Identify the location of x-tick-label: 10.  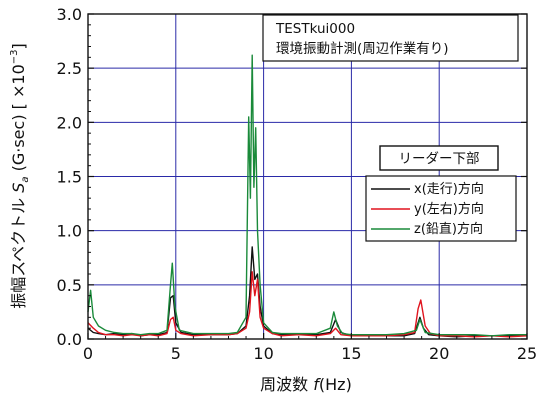
(263, 353).